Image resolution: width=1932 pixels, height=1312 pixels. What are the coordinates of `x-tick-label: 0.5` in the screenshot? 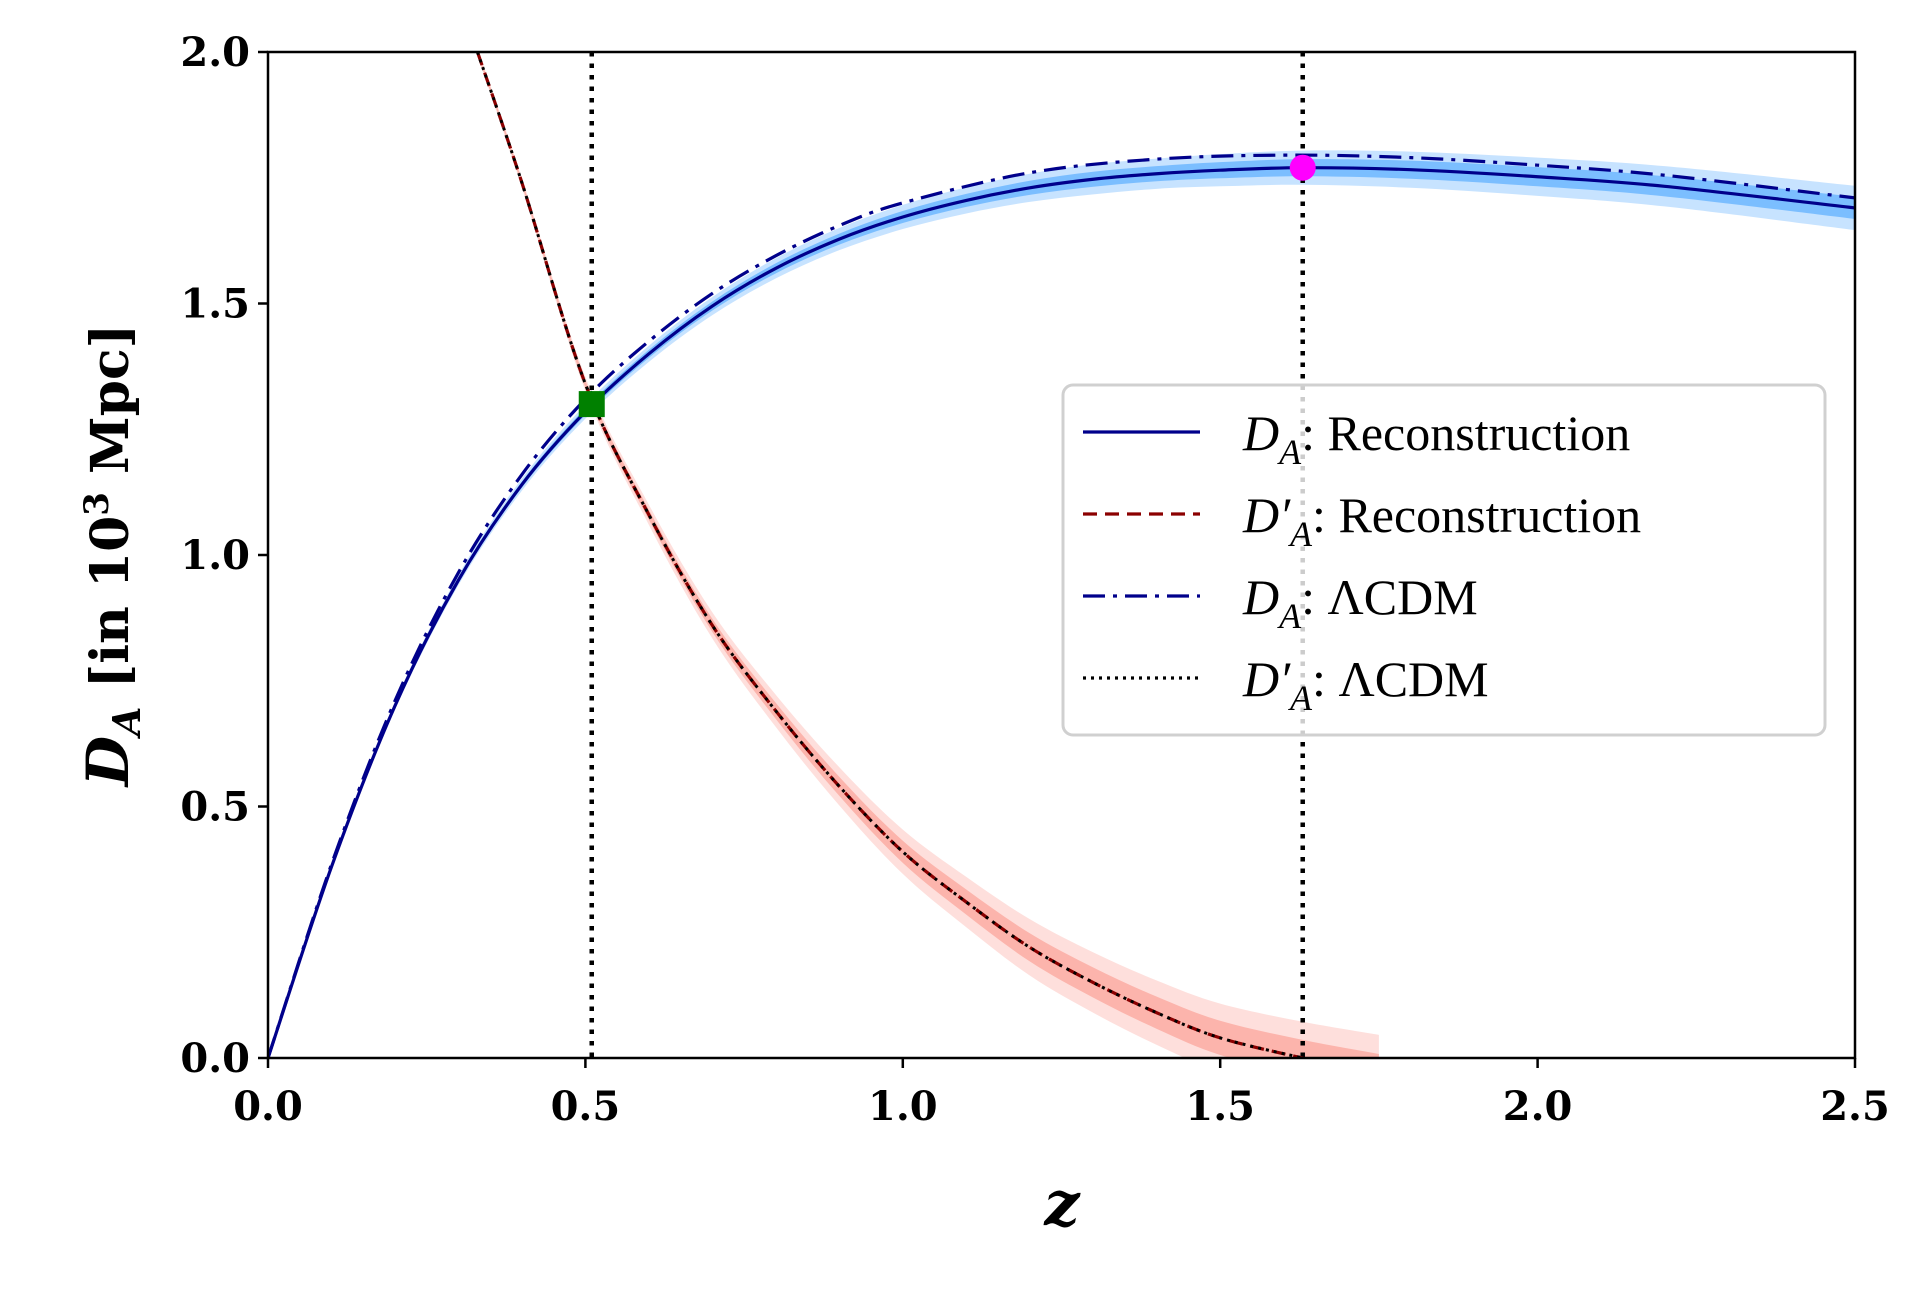 It's located at (586, 1106).